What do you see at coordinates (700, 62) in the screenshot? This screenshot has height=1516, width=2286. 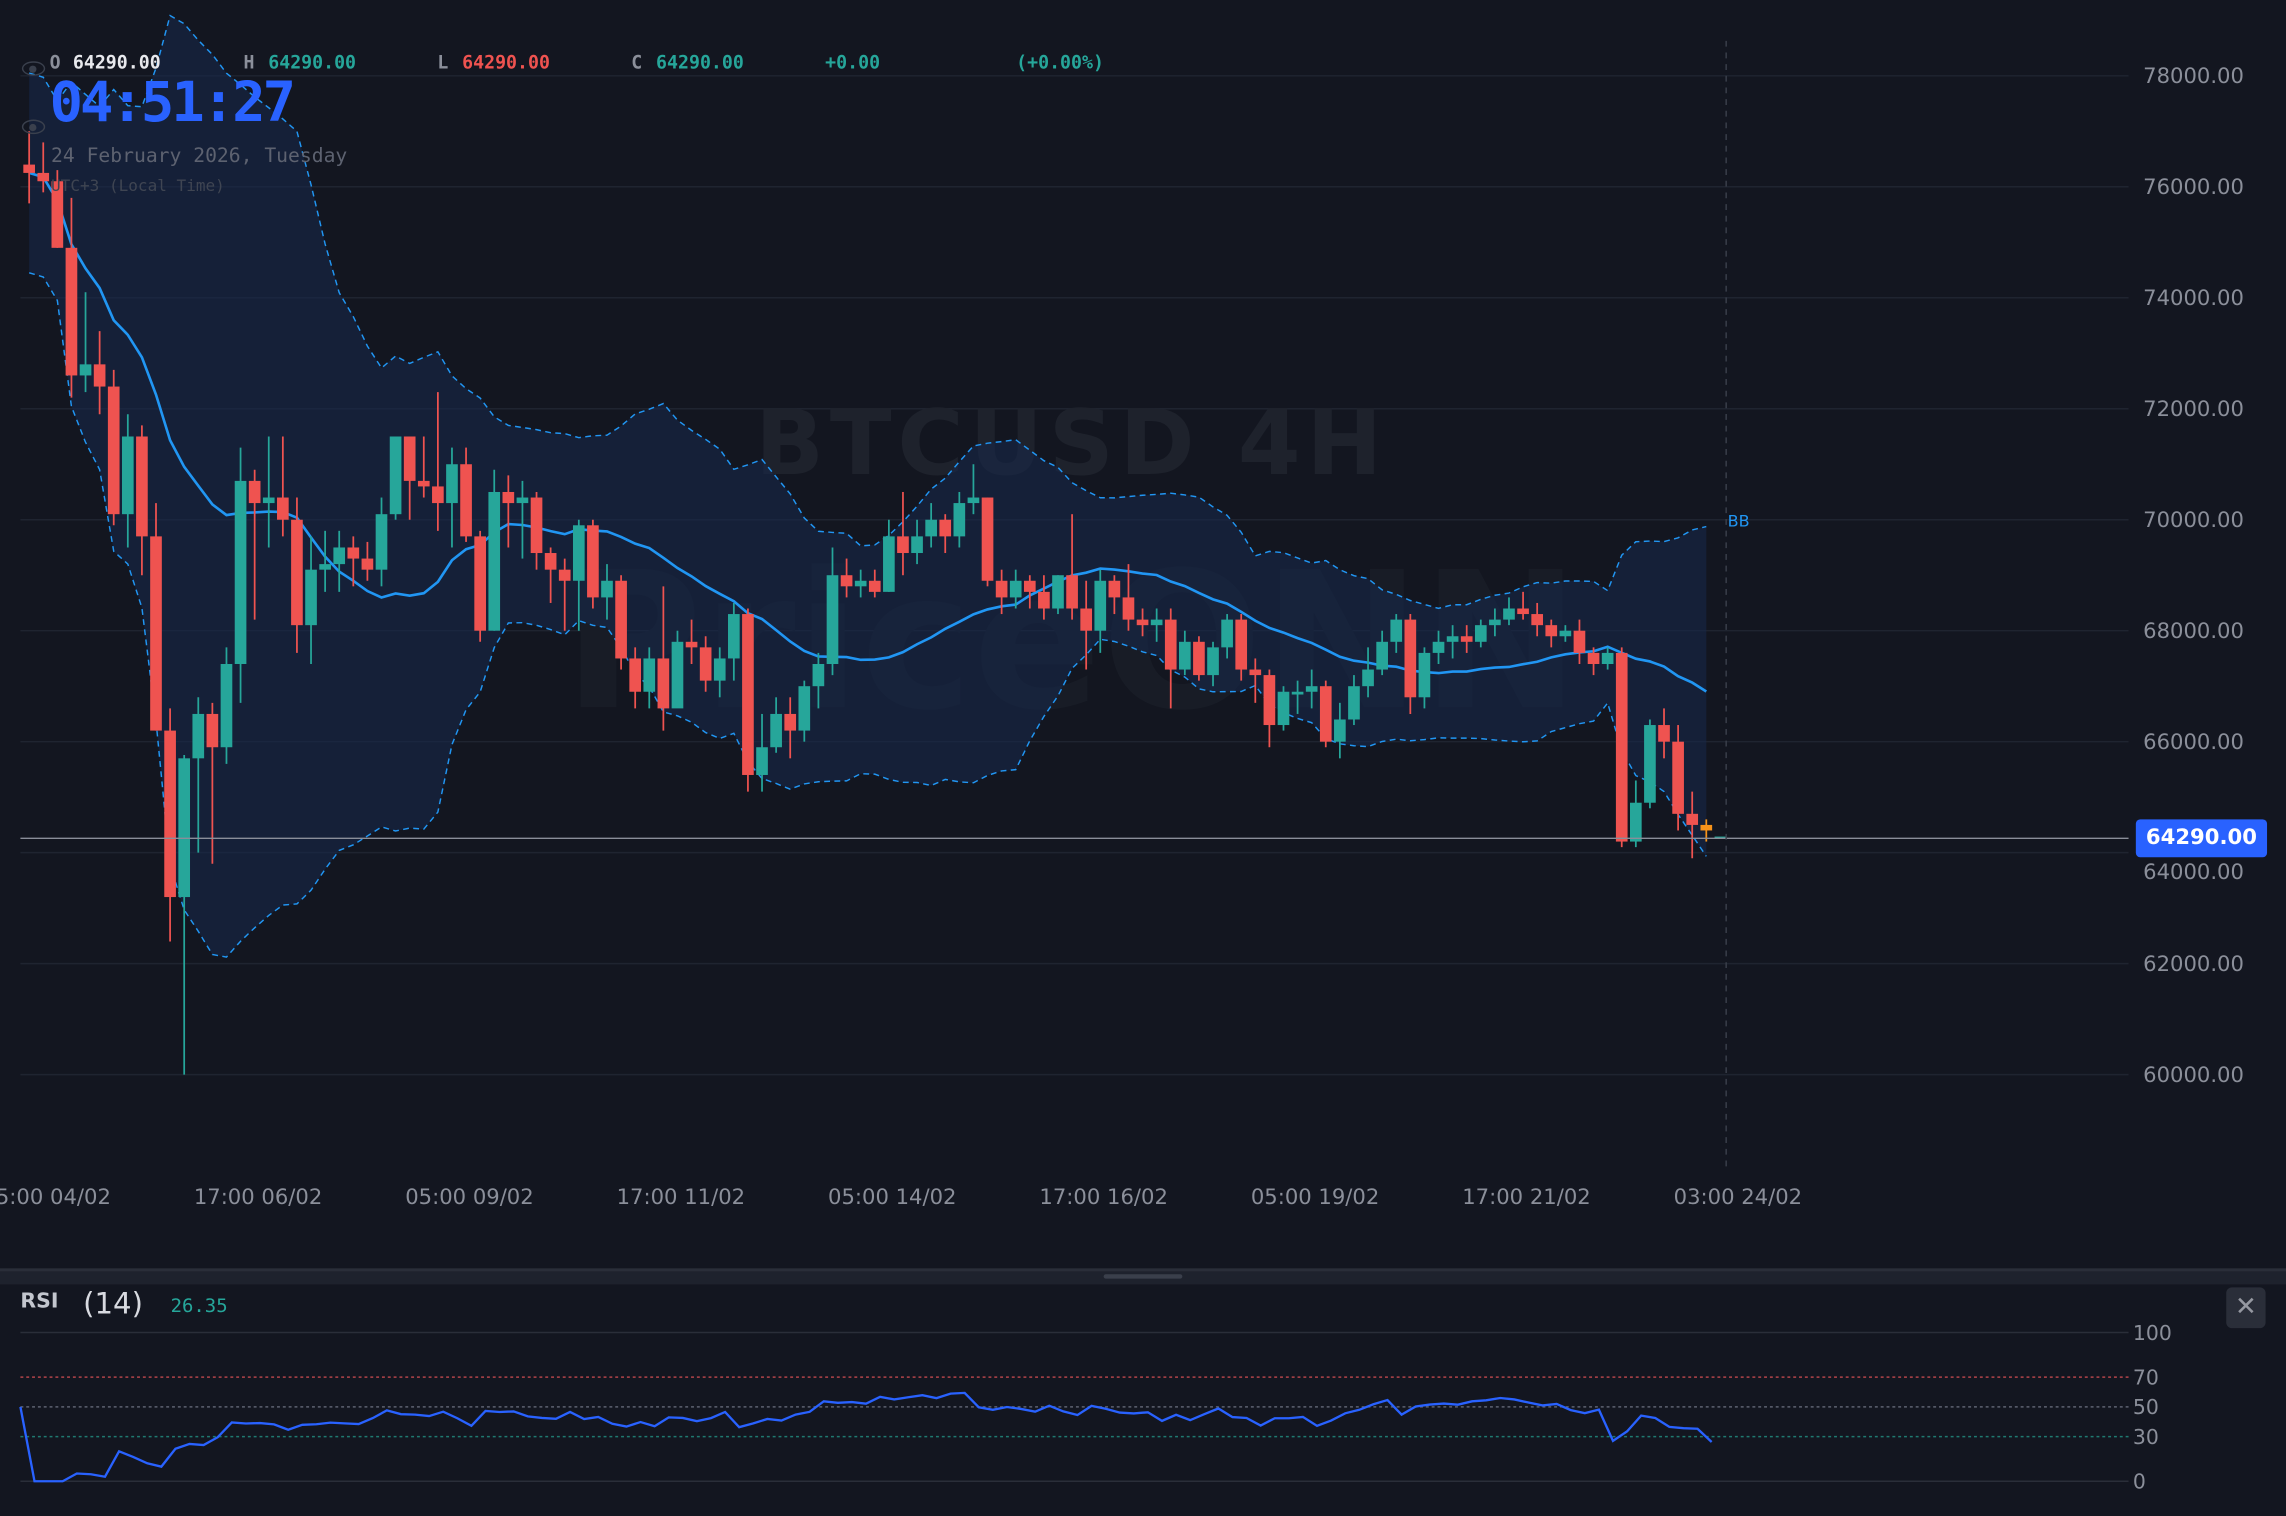 I see `close-value: 64290.00` at bounding box center [700, 62].